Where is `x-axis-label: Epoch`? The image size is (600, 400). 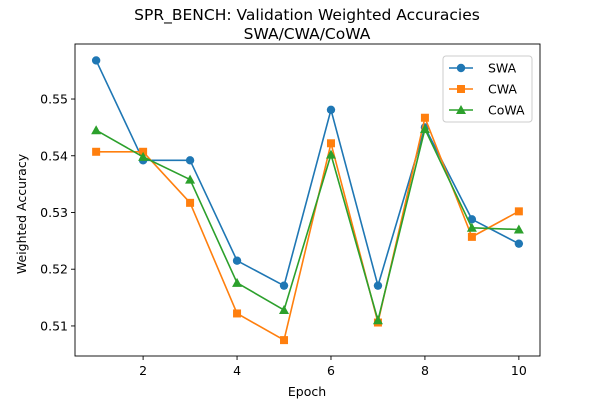 x-axis-label: Epoch is located at coordinates (307, 391).